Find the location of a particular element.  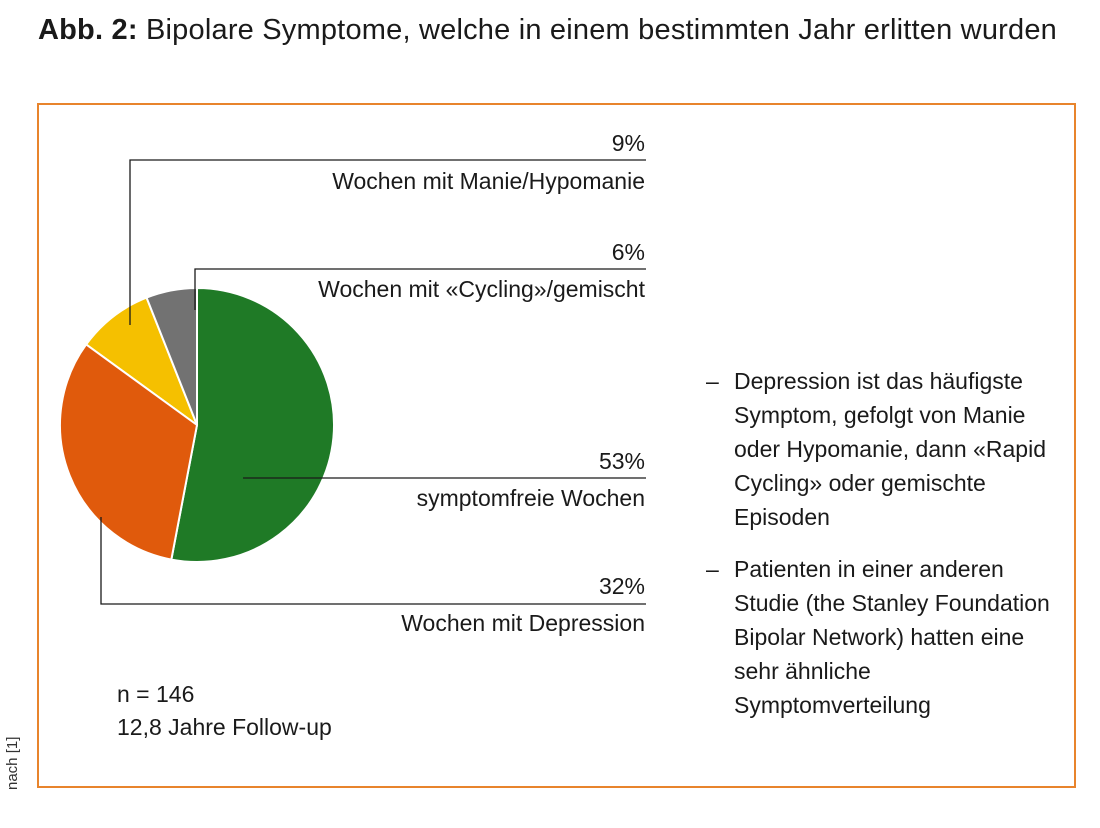

leader-line-depression is located at coordinates (373, 561).